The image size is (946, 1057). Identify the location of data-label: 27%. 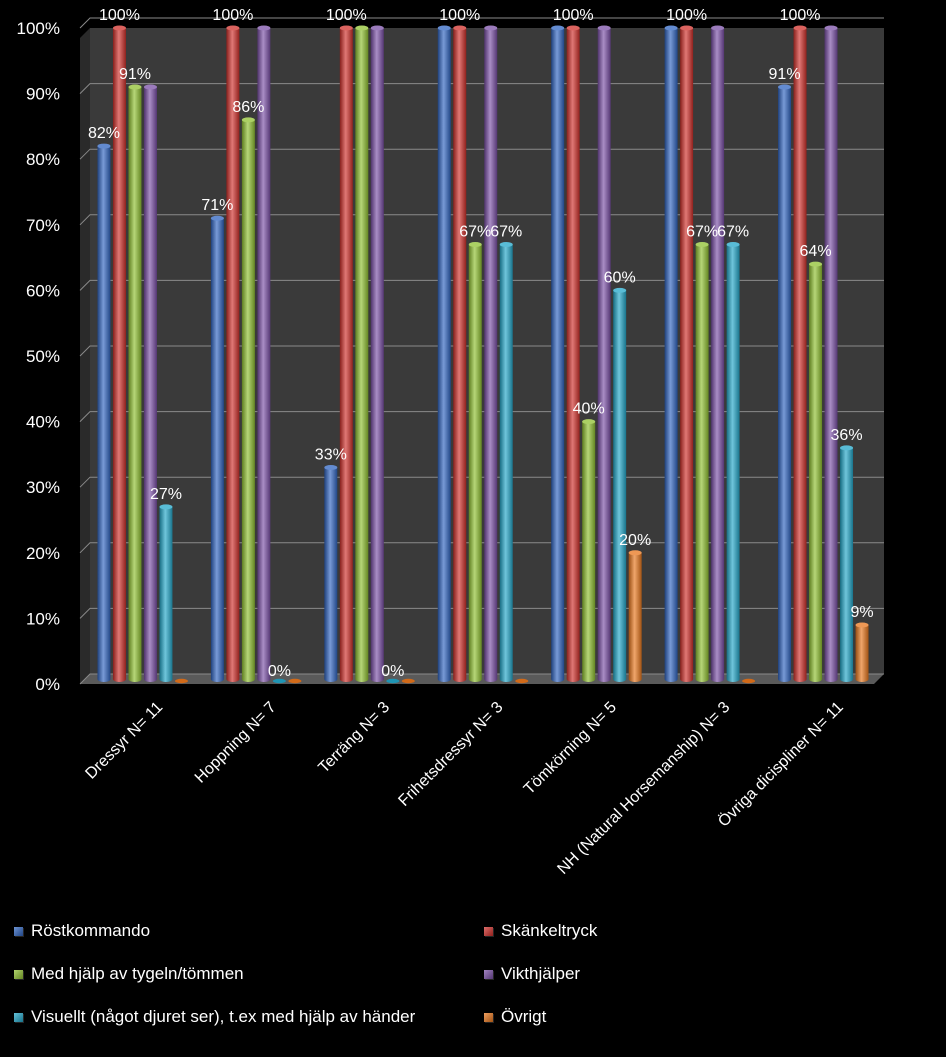
(166, 494).